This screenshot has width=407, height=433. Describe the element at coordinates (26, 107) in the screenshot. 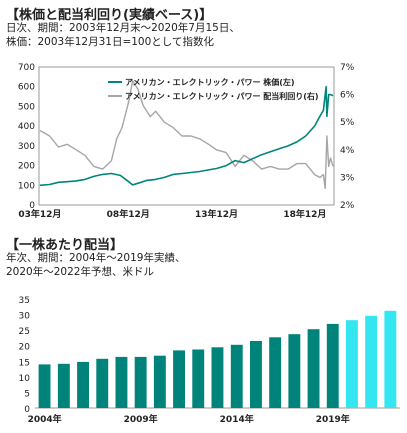

I see `left-y-tick-label: 500` at that location.